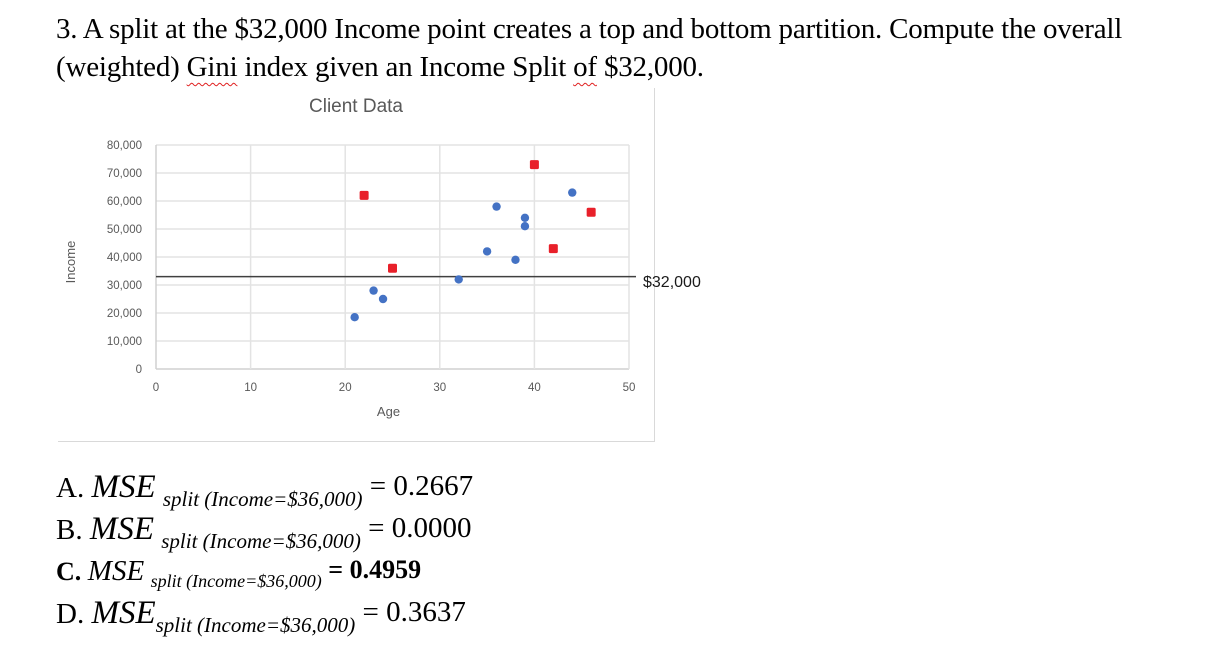 This screenshot has width=1214, height=660. Describe the element at coordinates (388, 411) in the screenshot. I see `x-axis-label: Age` at that location.